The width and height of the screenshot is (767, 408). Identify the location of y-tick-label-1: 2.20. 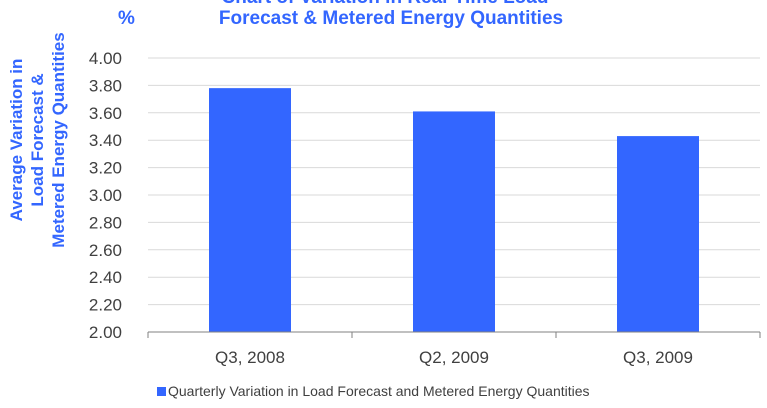
(105, 305).